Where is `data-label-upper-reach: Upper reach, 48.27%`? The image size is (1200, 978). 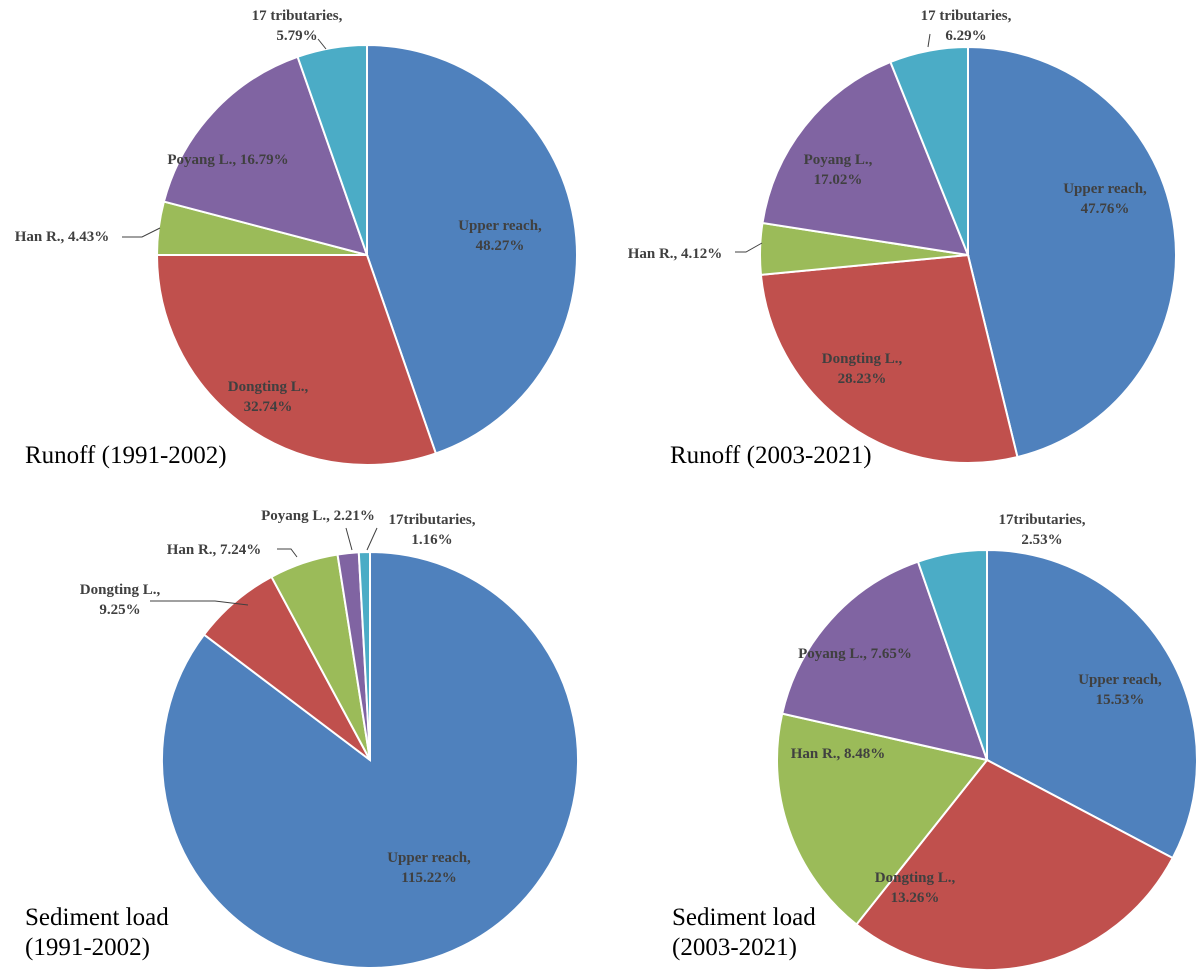 data-label-upper-reach: Upper reach, 48.27% is located at coordinates (500, 236).